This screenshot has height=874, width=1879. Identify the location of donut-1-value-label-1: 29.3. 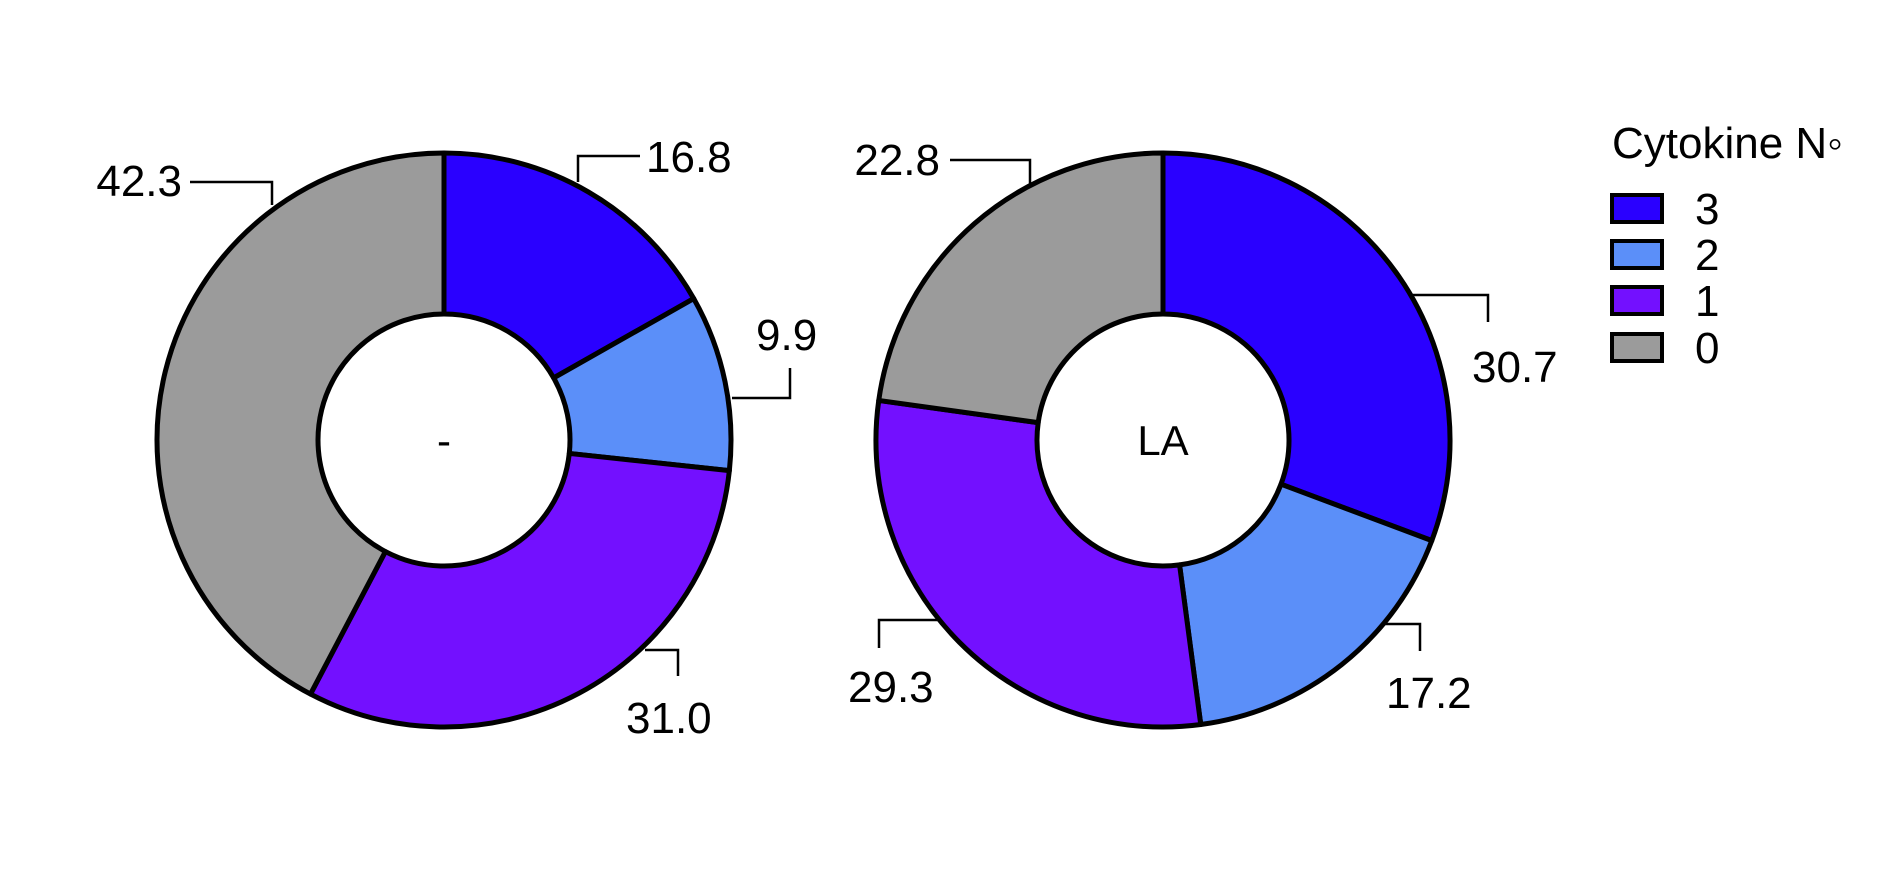
(891, 687).